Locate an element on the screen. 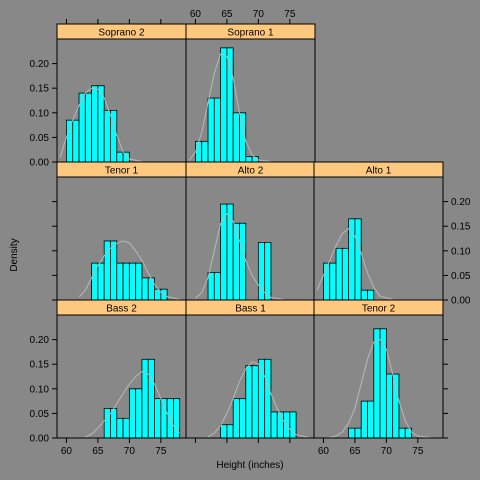  x-tick-label: 70 is located at coordinates (130, 451).